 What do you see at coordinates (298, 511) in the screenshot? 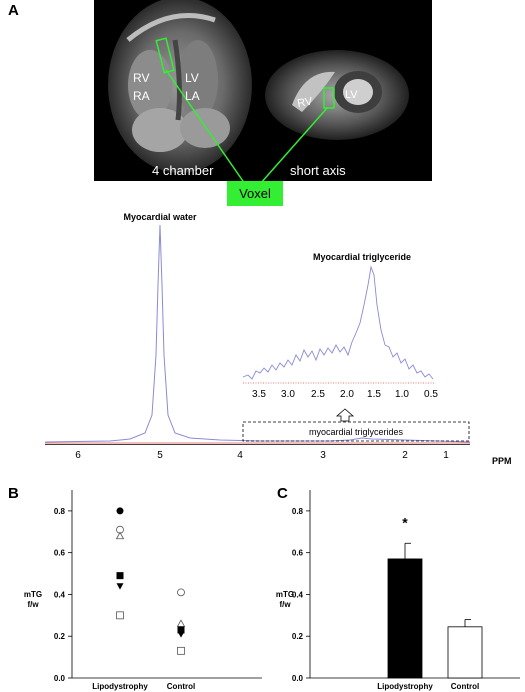
I see `chart-c-ytick-label: 0.8` at bounding box center [298, 511].